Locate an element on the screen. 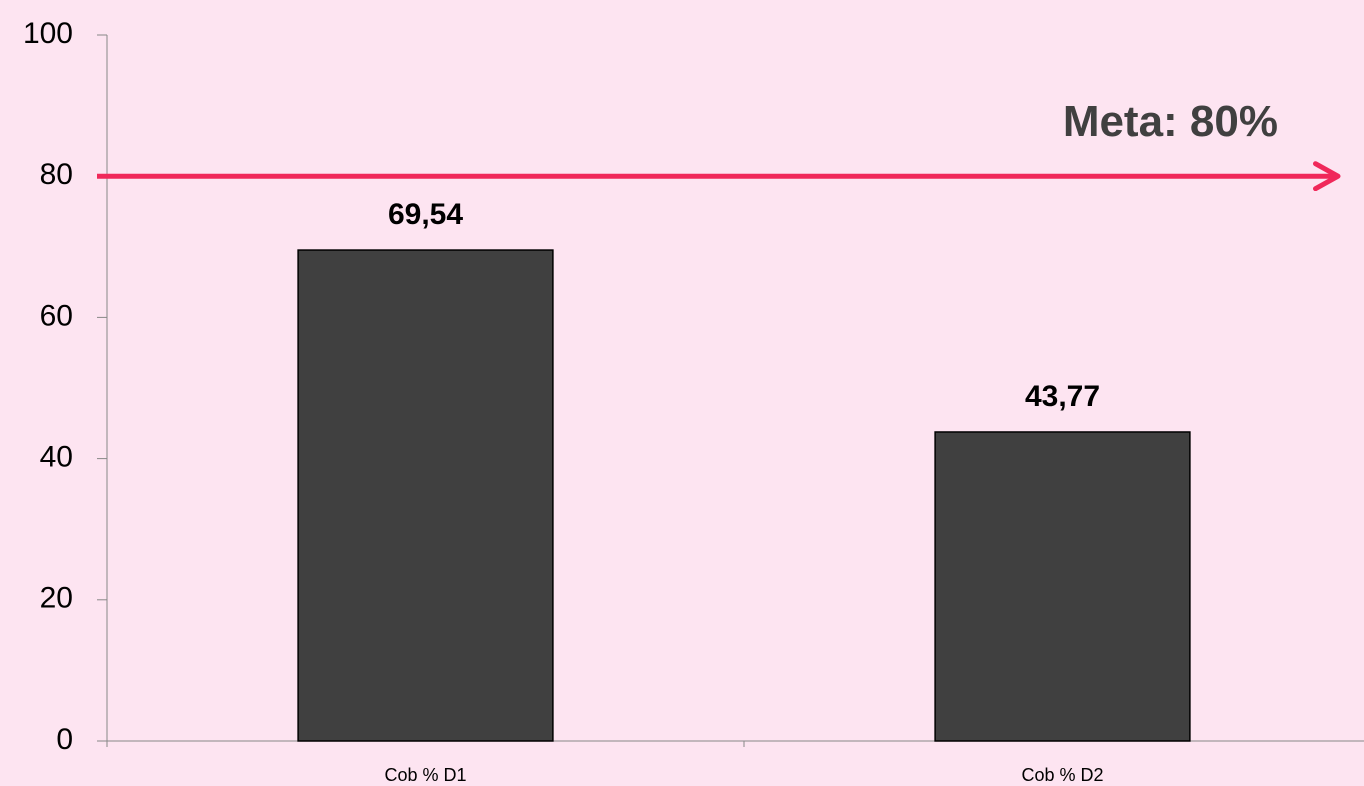 This screenshot has width=1364, height=786. y-tick-label: 40 is located at coordinates (56, 457).